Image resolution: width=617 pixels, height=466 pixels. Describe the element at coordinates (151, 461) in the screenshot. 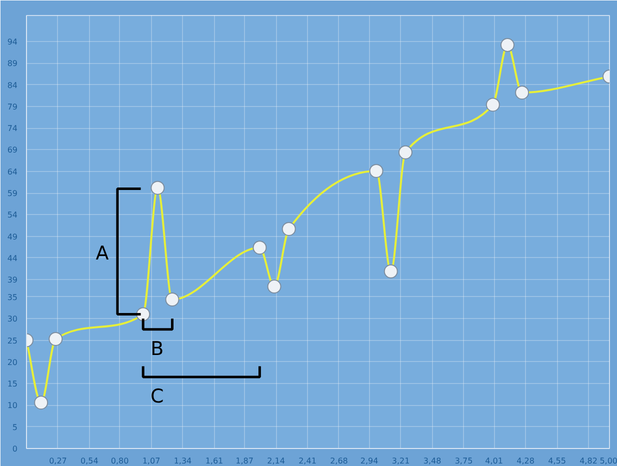

I see `x-tick-label: 1,07` at that location.